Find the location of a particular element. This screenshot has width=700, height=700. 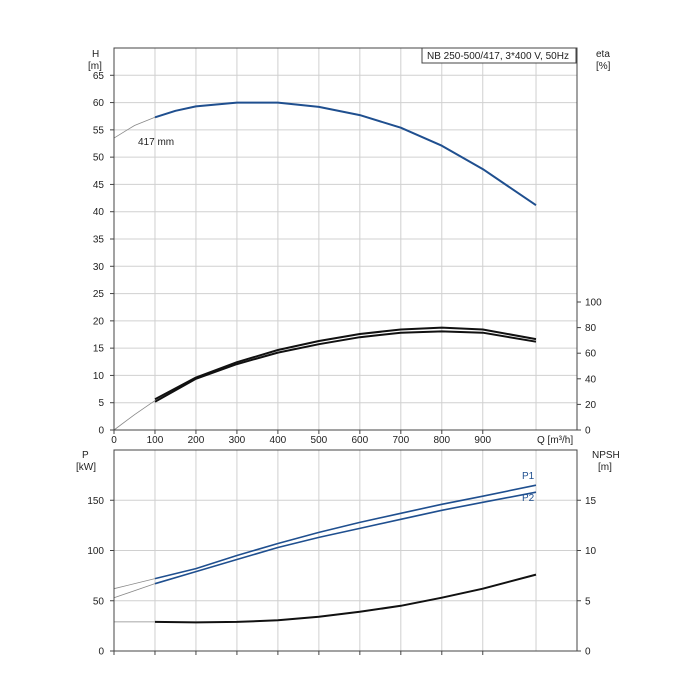

y2-axis-label-eta-line2: [%] is located at coordinates (603, 66).